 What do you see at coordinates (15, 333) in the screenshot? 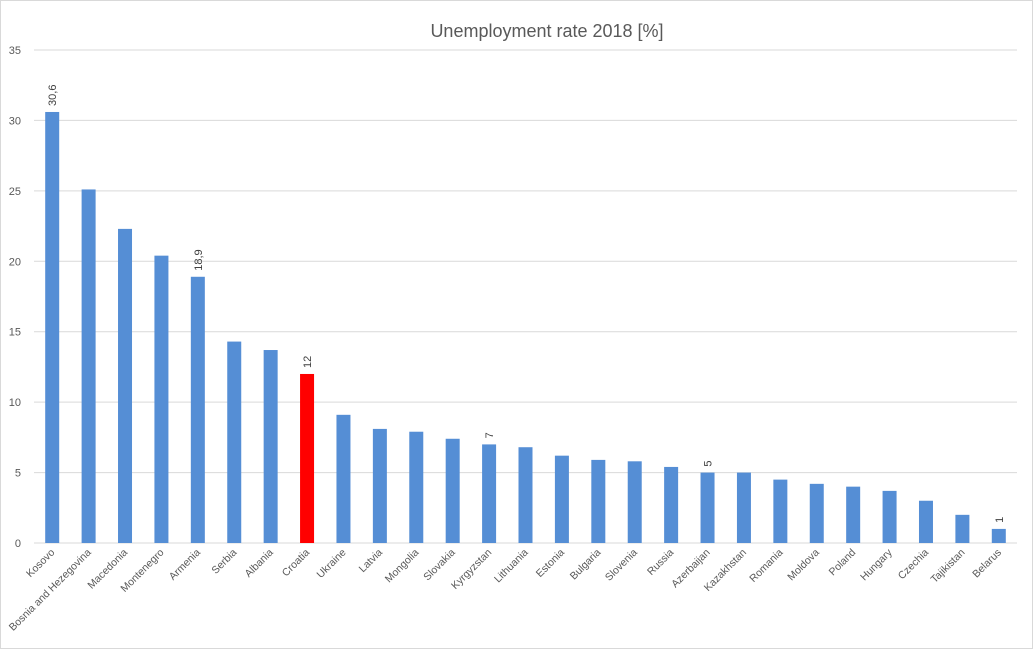
I see `y-tick-label: 15` at bounding box center [15, 333].